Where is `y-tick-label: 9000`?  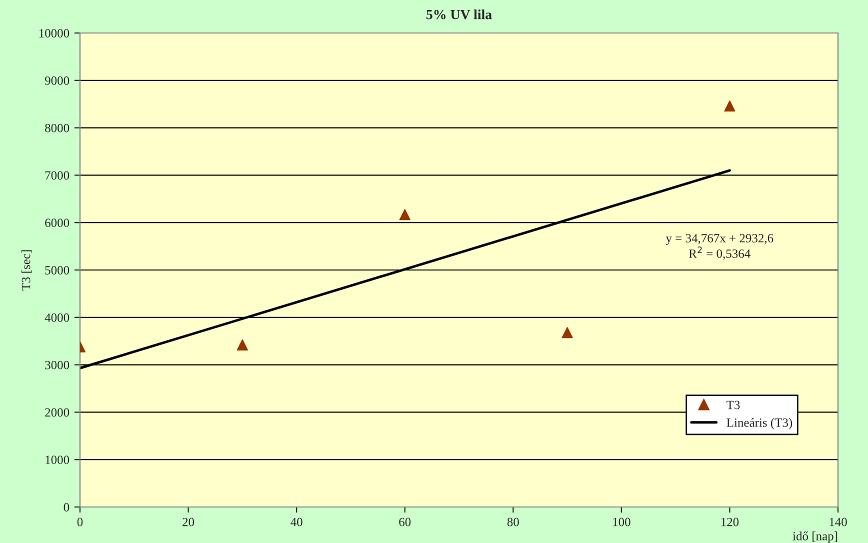
y-tick-label: 9000 is located at coordinates (57, 80).